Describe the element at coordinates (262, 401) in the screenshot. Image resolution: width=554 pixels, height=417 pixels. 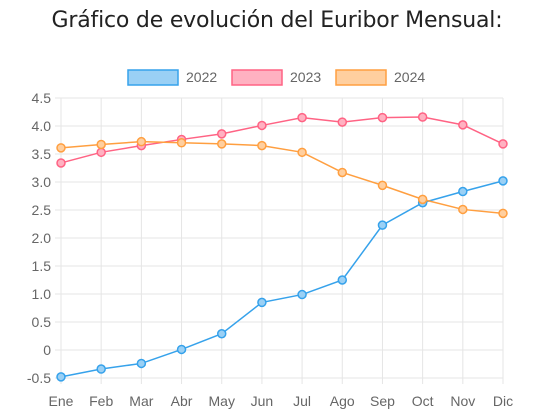
I see `x-tick-label: Jun` at that location.